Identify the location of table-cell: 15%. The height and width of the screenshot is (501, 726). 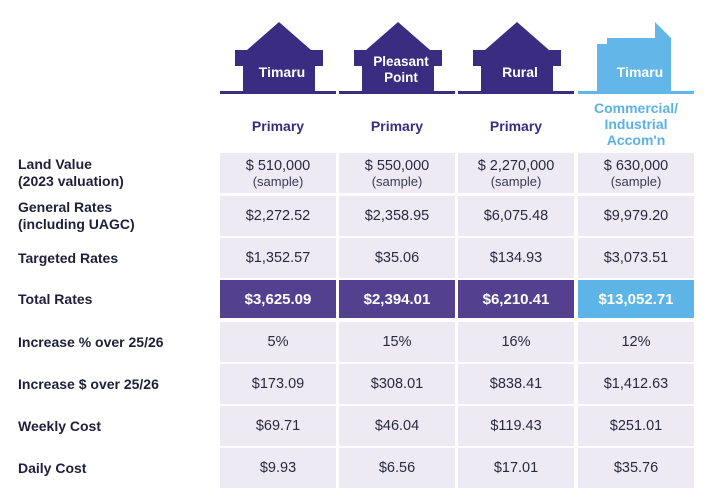
(397, 342).